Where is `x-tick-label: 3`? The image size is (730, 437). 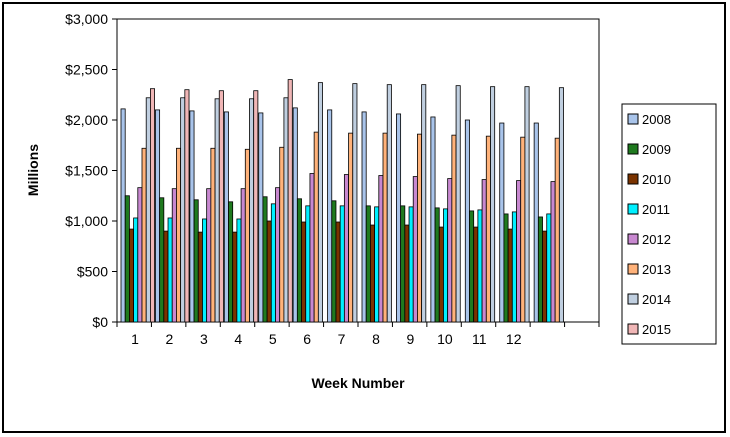
x-tick-label: 3 is located at coordinates (204, 339).